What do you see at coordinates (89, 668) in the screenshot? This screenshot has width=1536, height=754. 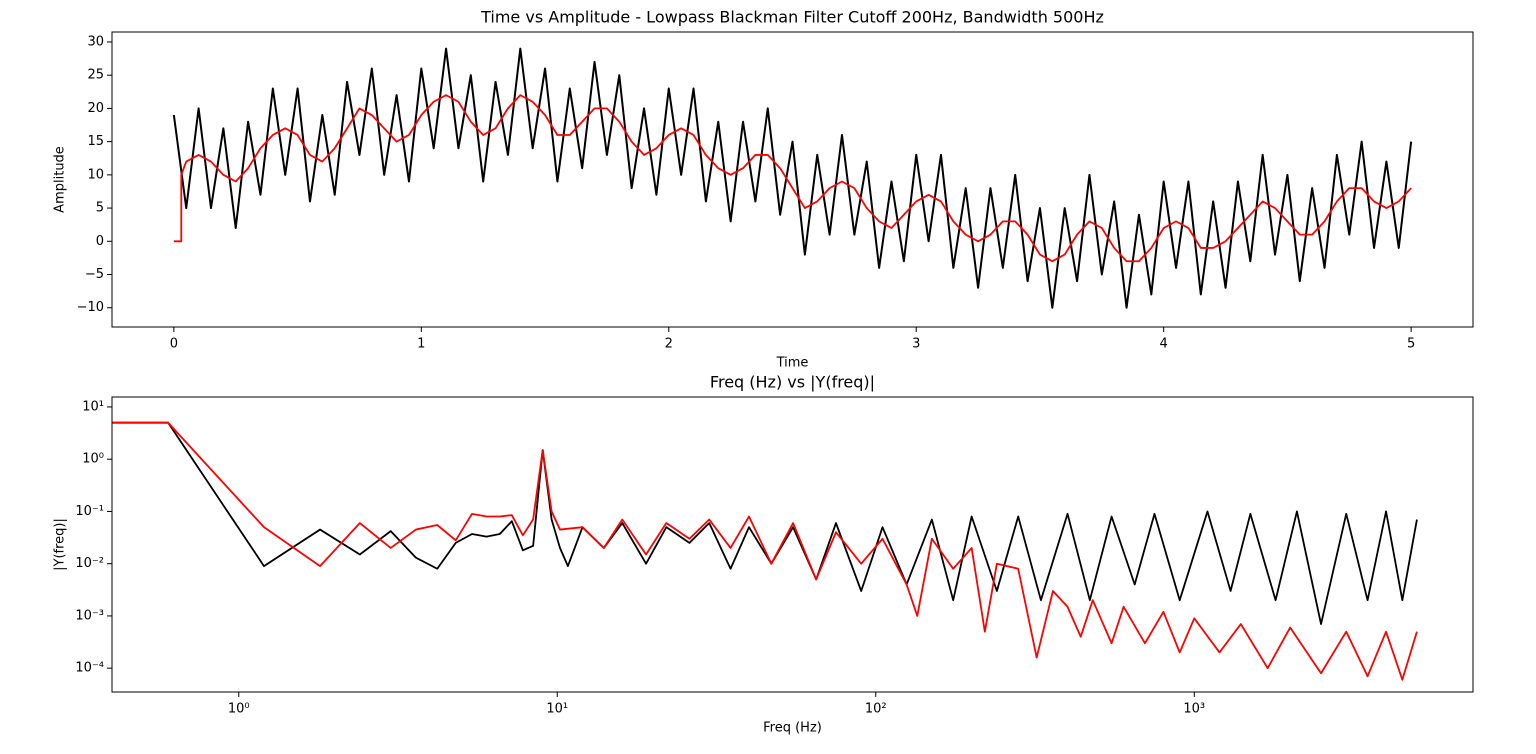 I see `y-tick-label: 10⁻⁴` at bounding box center [89, 668].